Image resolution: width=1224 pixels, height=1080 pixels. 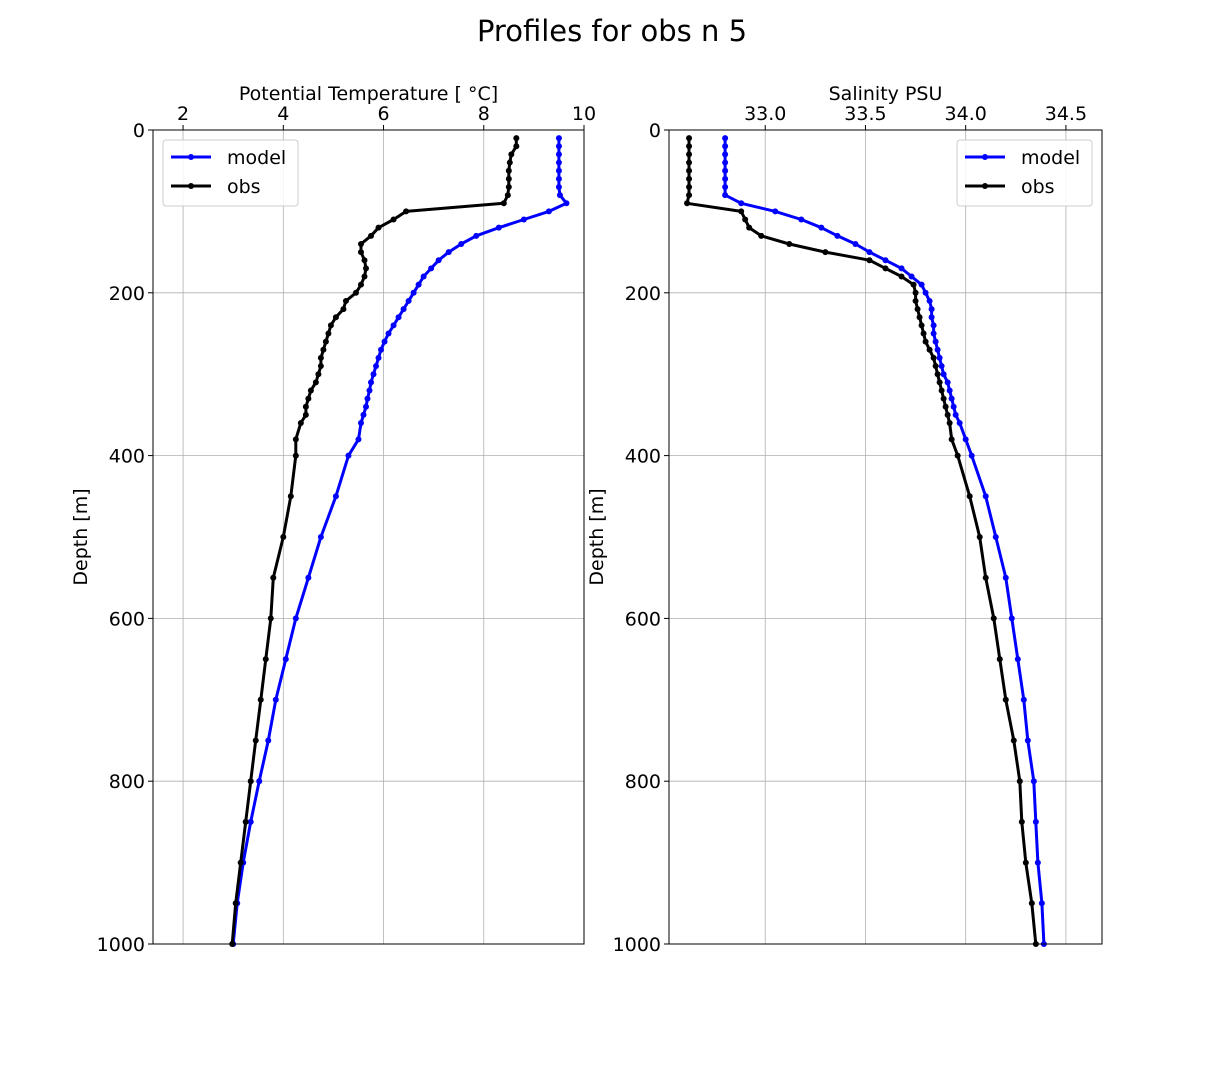 I want to click on temperature-xtick-label: 10, so click(x=584, y=114).